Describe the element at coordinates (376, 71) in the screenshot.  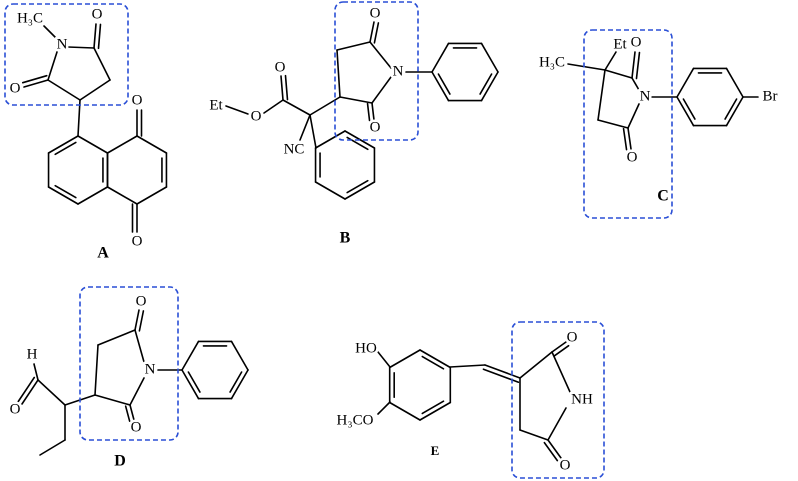
I see `highlight-box` at that location.